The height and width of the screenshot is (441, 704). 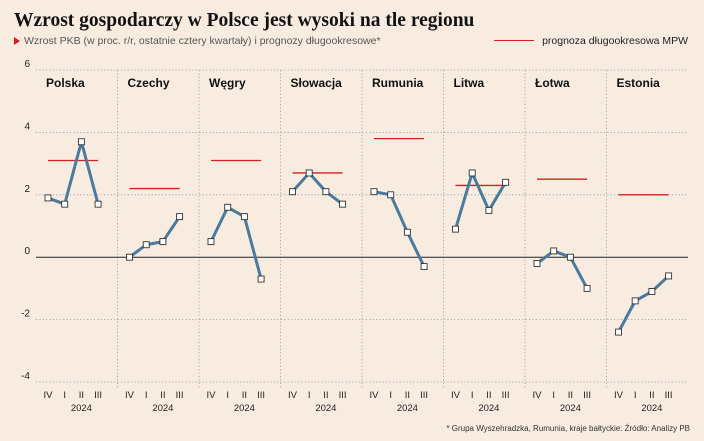 I want to click on triangle-marker-icon, so click(x=17, y=41).